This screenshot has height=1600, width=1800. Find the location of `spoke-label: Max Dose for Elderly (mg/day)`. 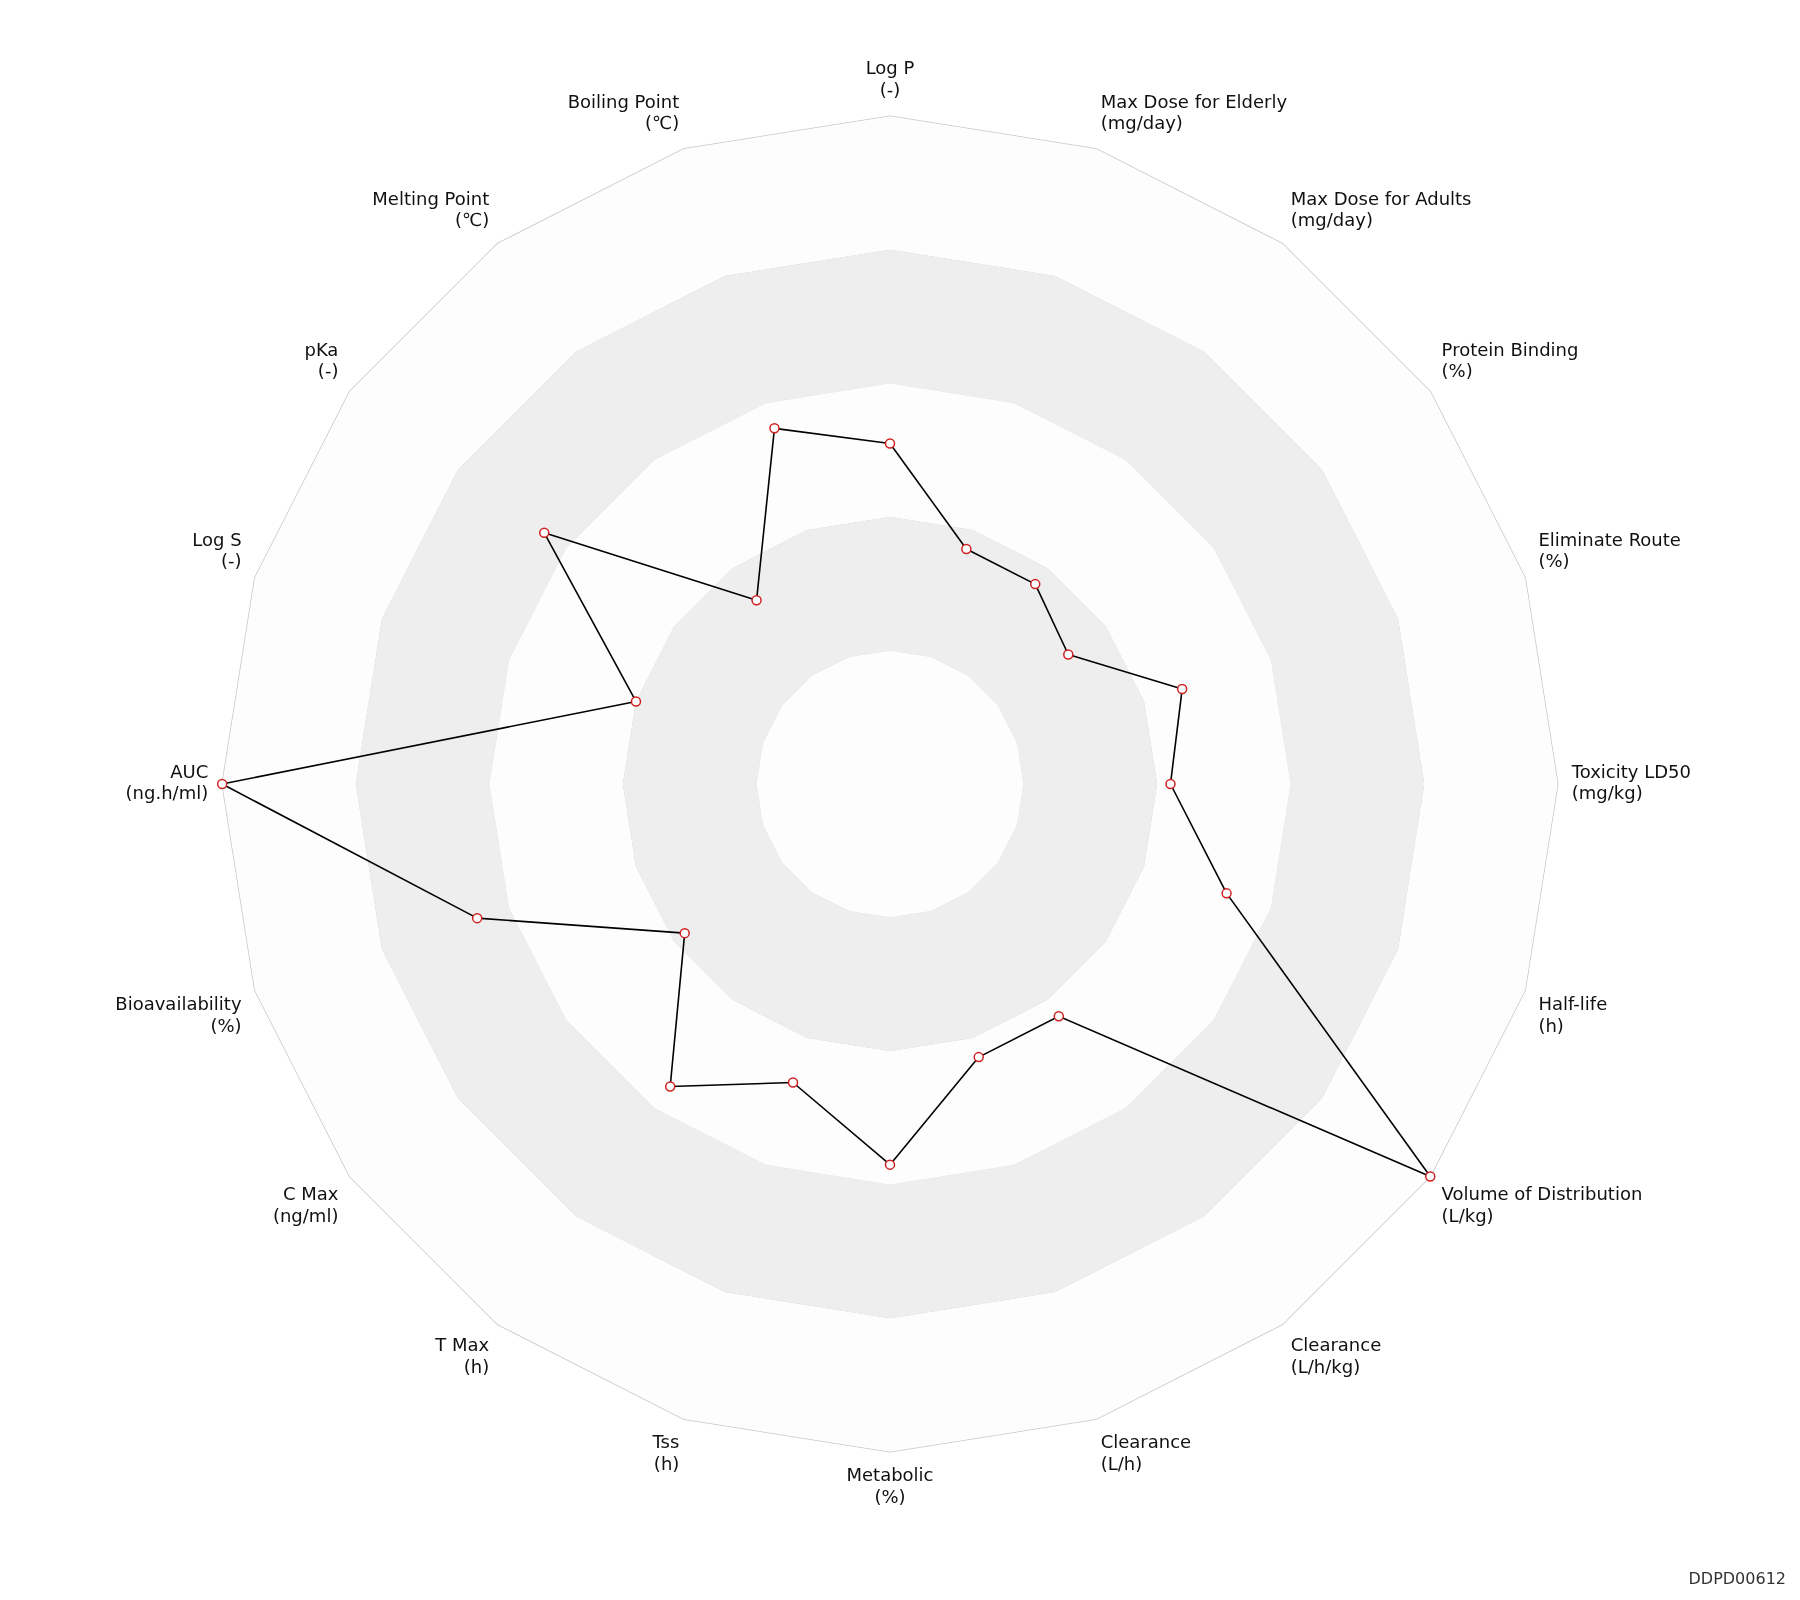

spoke-label: Max Dose for Elderly (mg/day) is located at coordinates (1194, 112).